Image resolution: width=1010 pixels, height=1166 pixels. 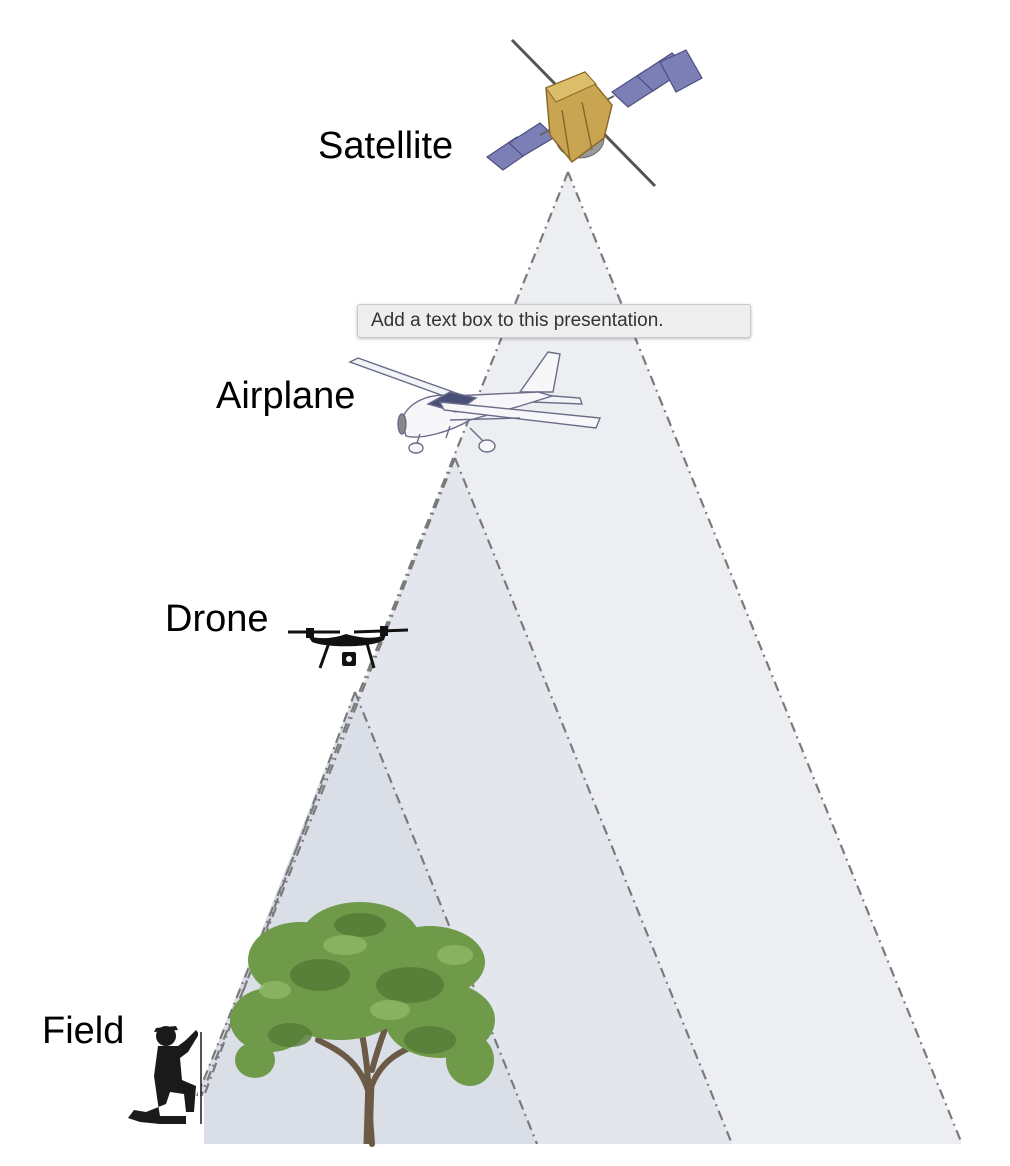 What do you see at coordinates (83, 1031) in the screenshot?
I see `field-label: Field` at bounding box center [83, 1031].